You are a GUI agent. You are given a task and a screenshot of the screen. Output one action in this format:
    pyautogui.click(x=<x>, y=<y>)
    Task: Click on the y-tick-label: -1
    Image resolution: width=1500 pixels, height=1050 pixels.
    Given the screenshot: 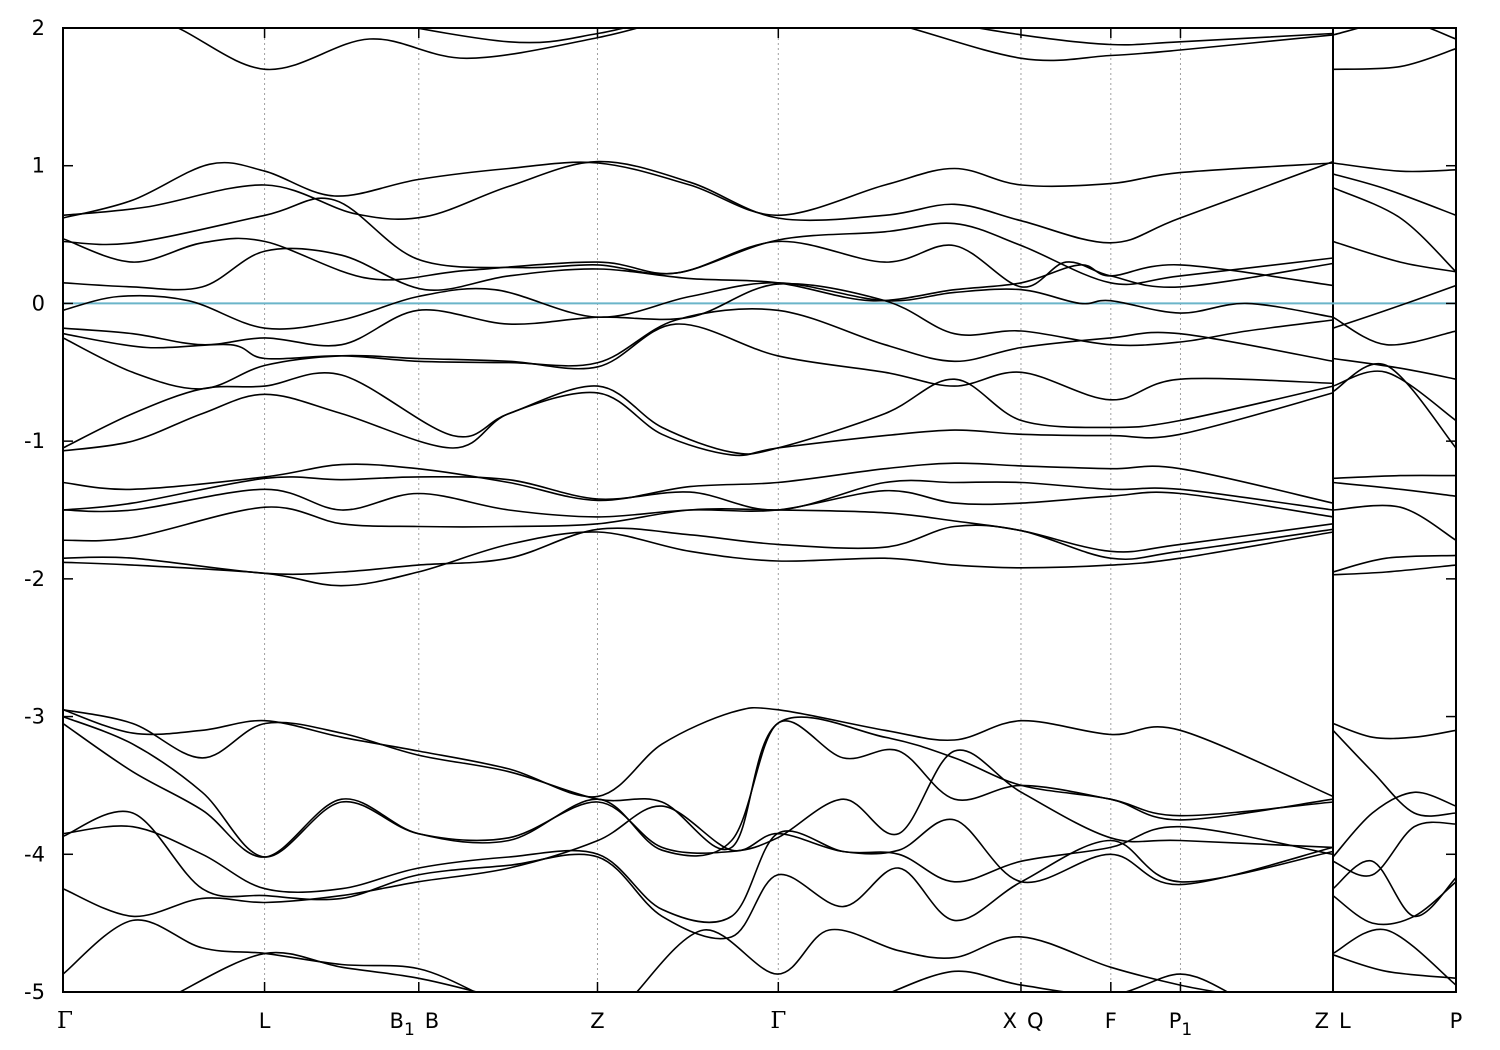 What is the action you would take?
    pyautogui.click(x=34, y=441)
    